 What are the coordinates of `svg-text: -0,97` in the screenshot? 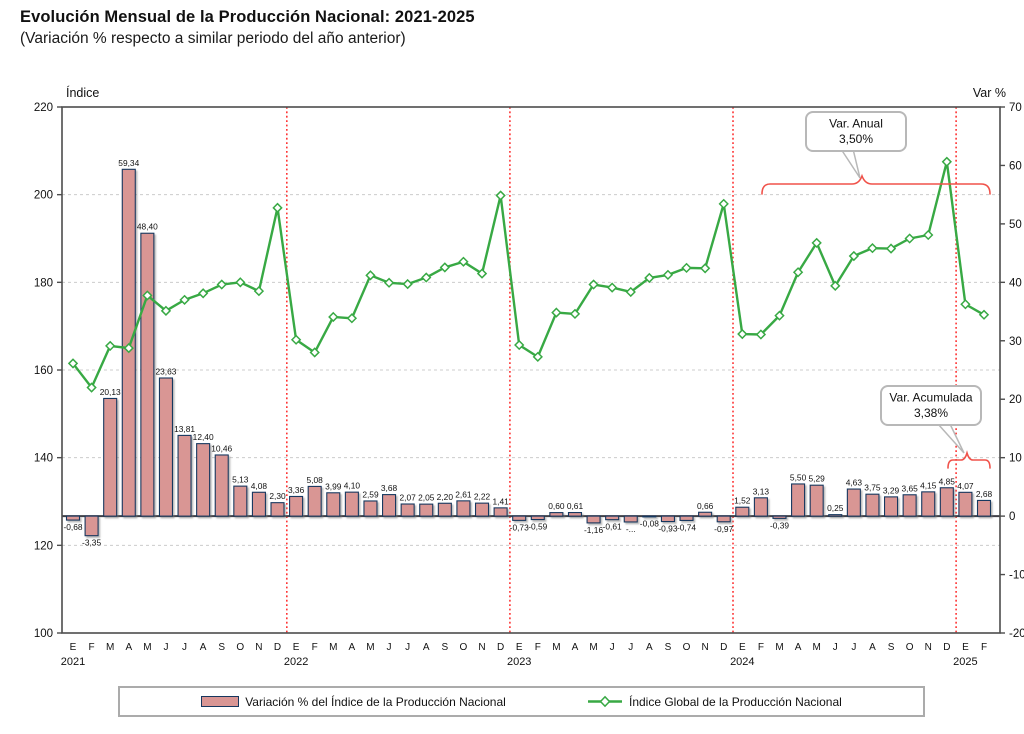 It's located at (723, 529).